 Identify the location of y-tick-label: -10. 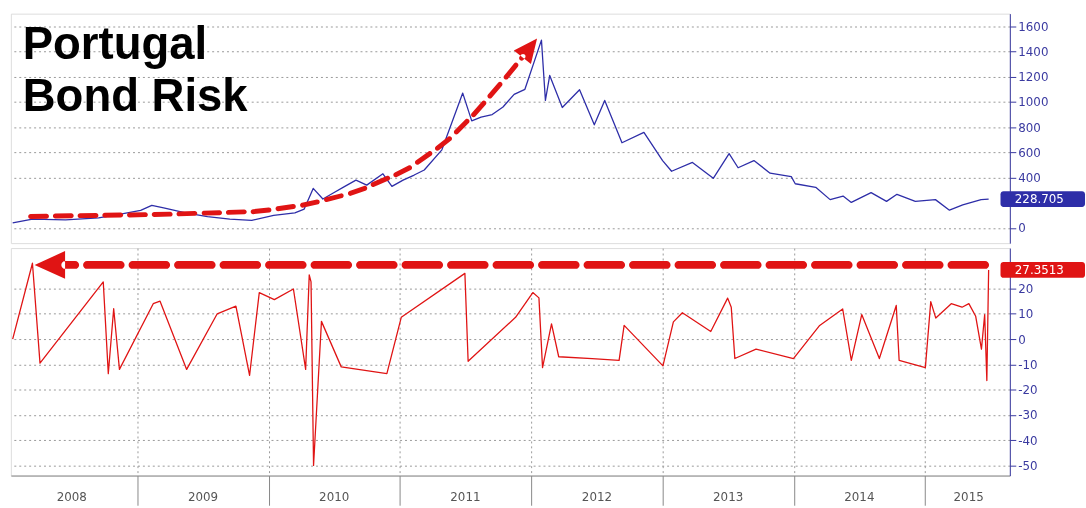
(1028, 364).